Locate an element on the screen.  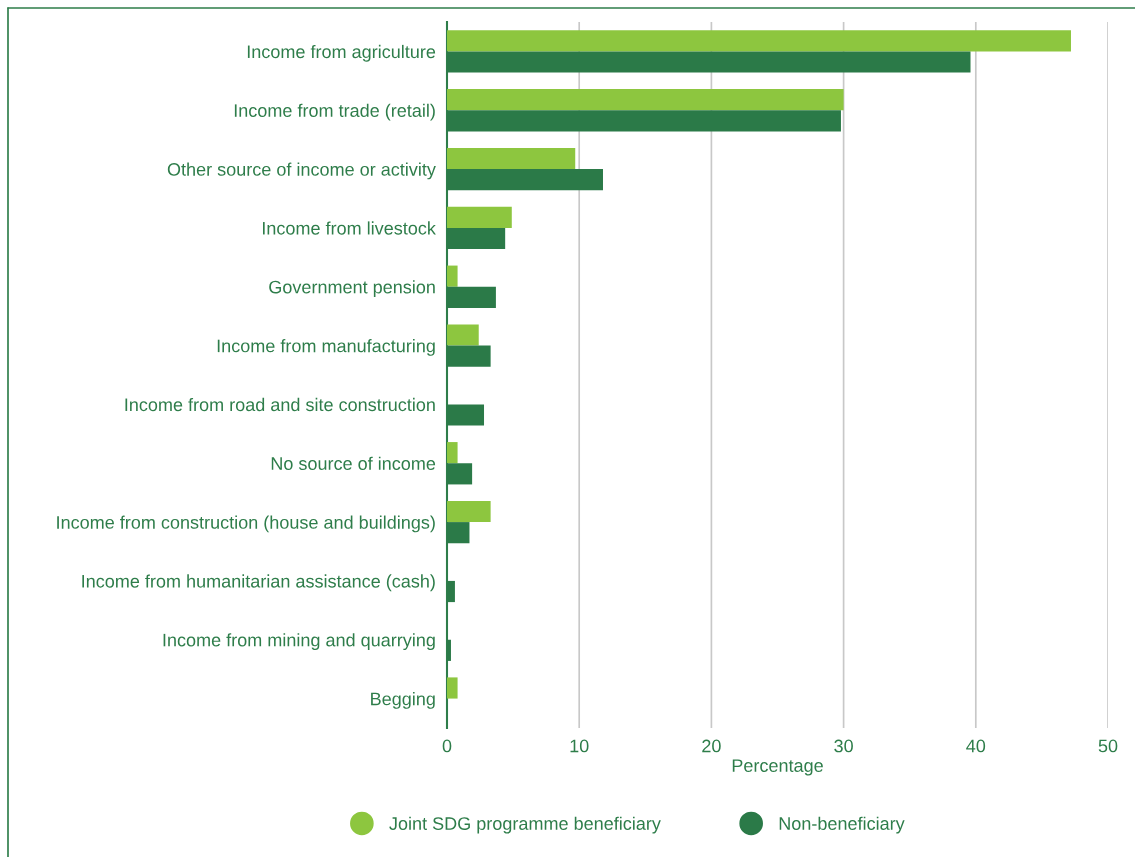
y-tick-label: Income from mining and quarrying is located at coordinates (299, 642).